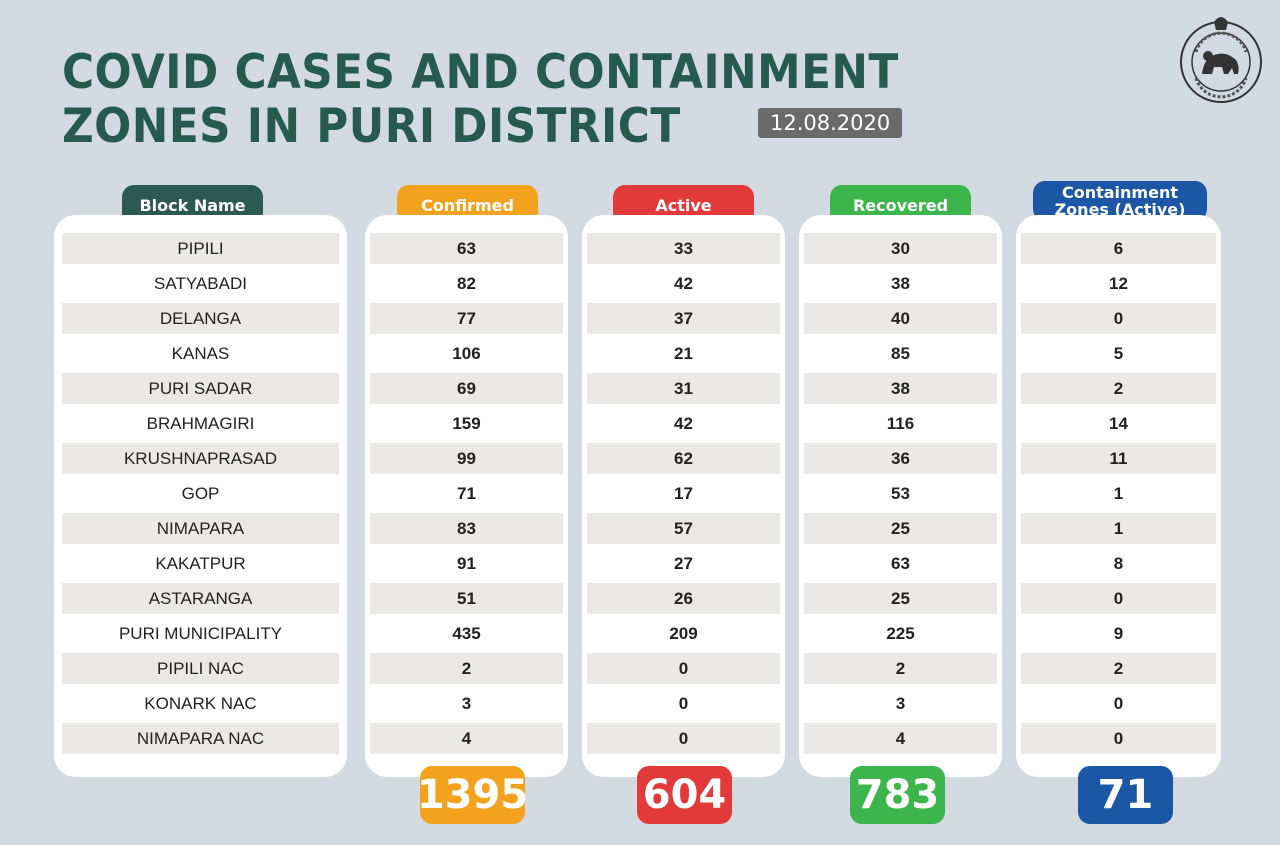 Image resolution: width=1280 pixels, height=845 pixels. I want to click on block-name-cell: KRUSHNAPRASAD, so click(200, 458).